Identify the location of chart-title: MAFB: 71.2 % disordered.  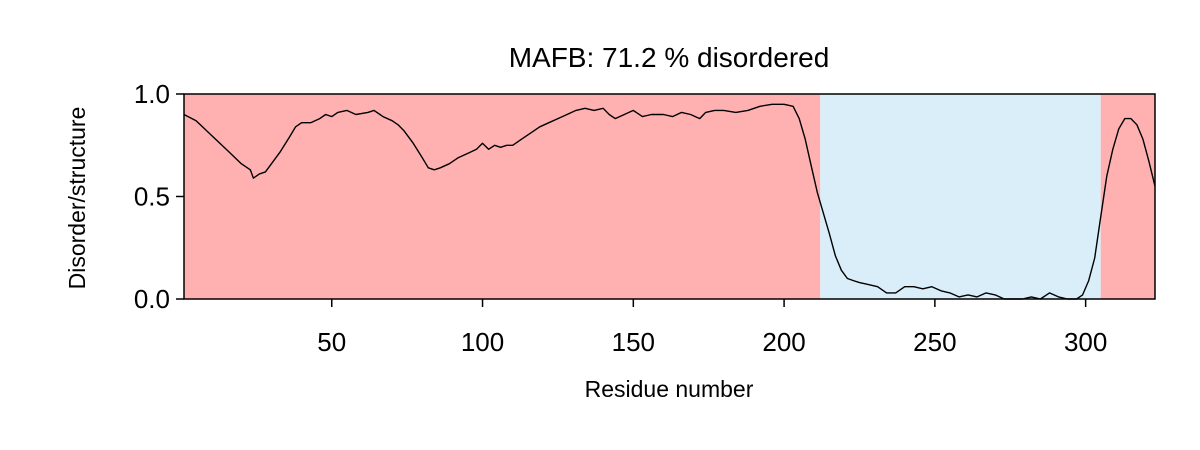
(669, 57).